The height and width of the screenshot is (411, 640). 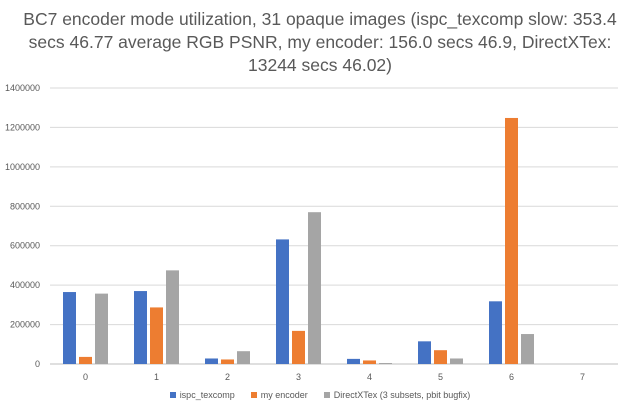 I want to click on x-tick-label: 3, so click(x=298, y=377).